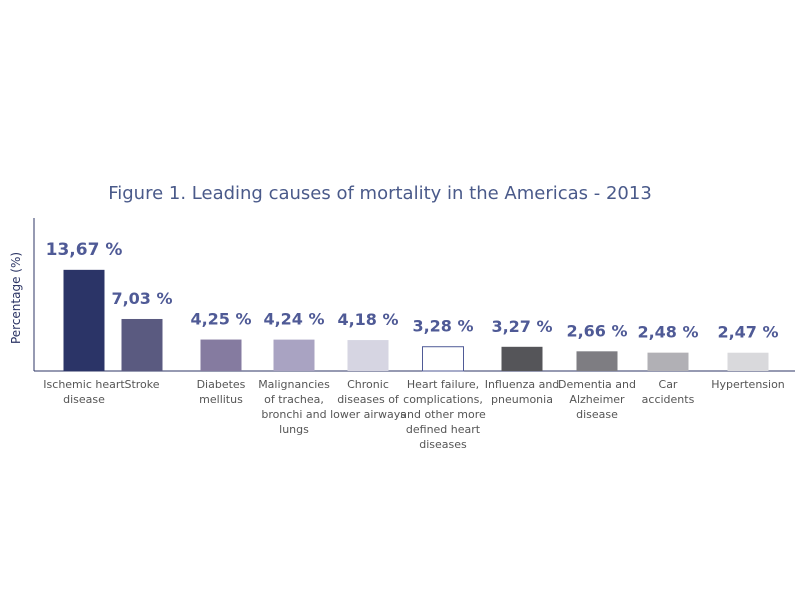 This screenshot has height=600, width=800. Describe the element at coordinates (141, 298) in the screenshot. I see `value-label-1: 7,03 %` at that location.